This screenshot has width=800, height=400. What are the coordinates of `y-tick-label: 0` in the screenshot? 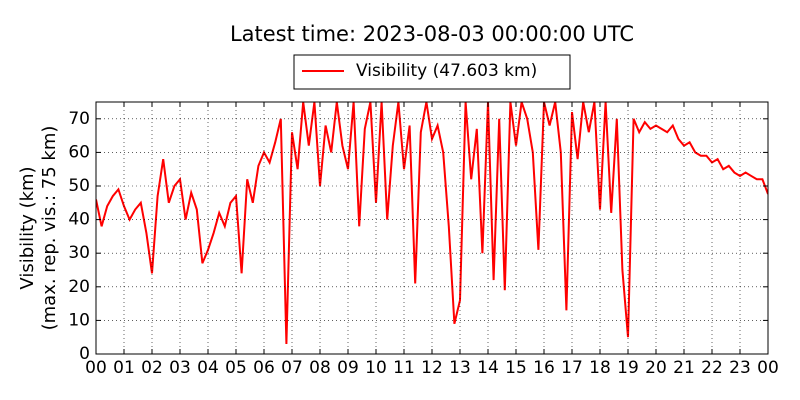 It's located at (84, 354).